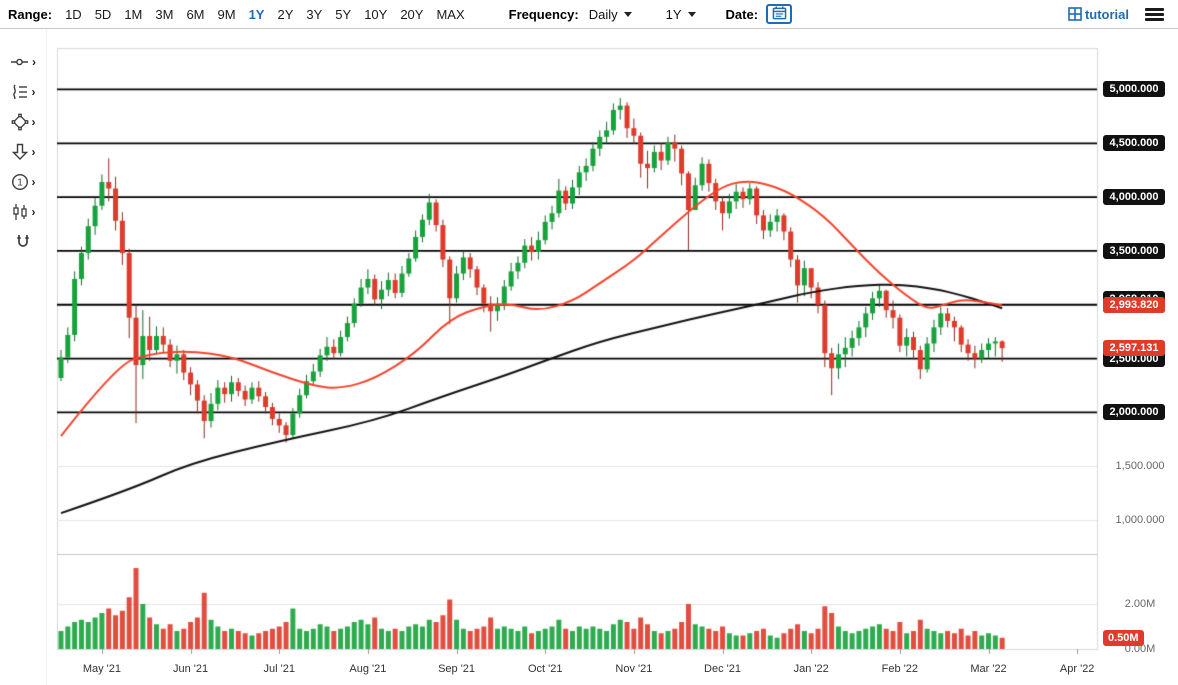  I want to click on x-axis-label: Jan '22, so click(811, 669).